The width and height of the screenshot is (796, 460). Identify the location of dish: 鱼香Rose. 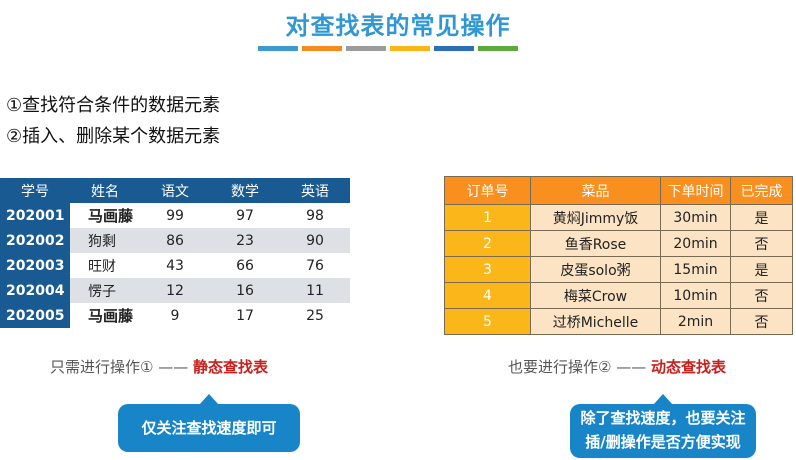
(595, 243).